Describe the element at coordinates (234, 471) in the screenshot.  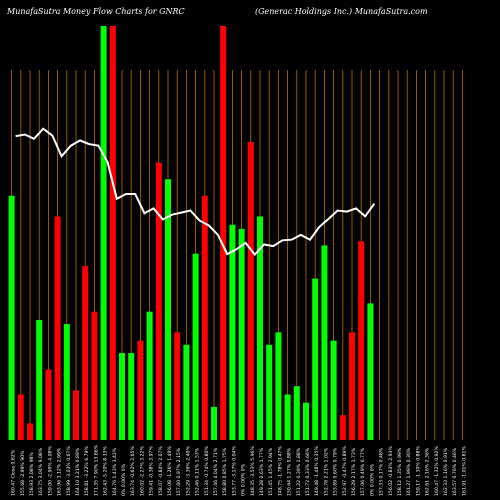
I see `x-tick-label: 153.77 -3.17% 0.04%` at that location.